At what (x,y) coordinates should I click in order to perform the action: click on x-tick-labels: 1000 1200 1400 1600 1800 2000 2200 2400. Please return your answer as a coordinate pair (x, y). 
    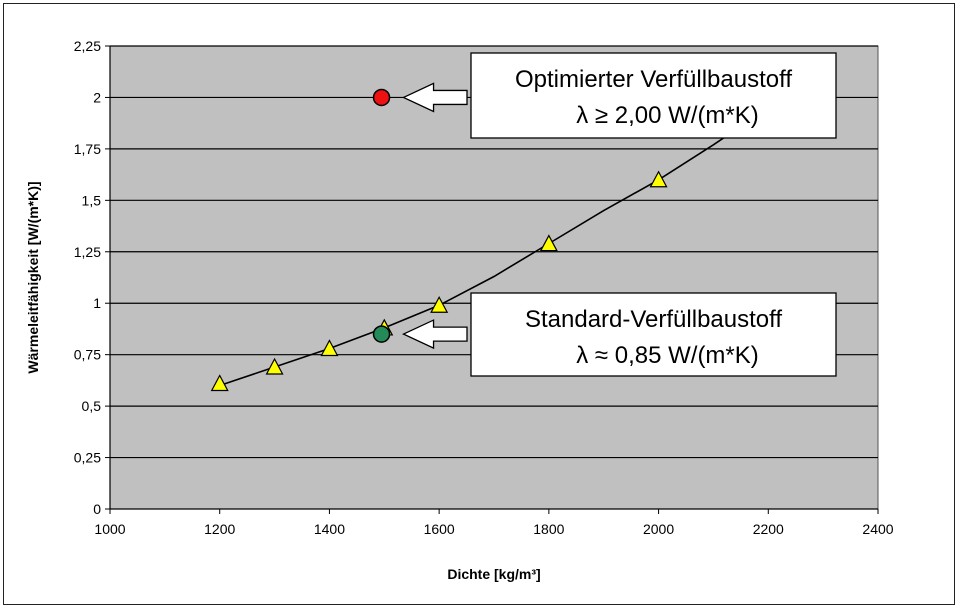
    Looking at the image, I should click on (493, 529).